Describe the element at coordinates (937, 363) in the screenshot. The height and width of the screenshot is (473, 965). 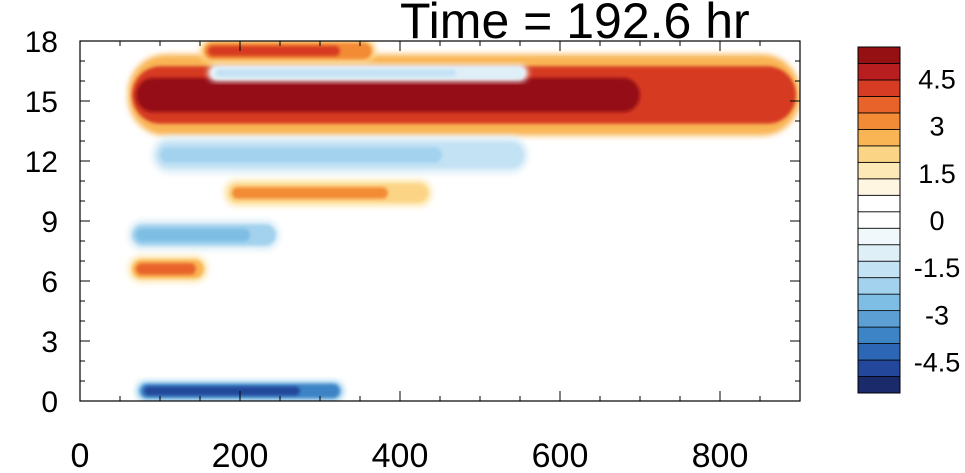
I see `colorbar-label: -4.5` at that location.